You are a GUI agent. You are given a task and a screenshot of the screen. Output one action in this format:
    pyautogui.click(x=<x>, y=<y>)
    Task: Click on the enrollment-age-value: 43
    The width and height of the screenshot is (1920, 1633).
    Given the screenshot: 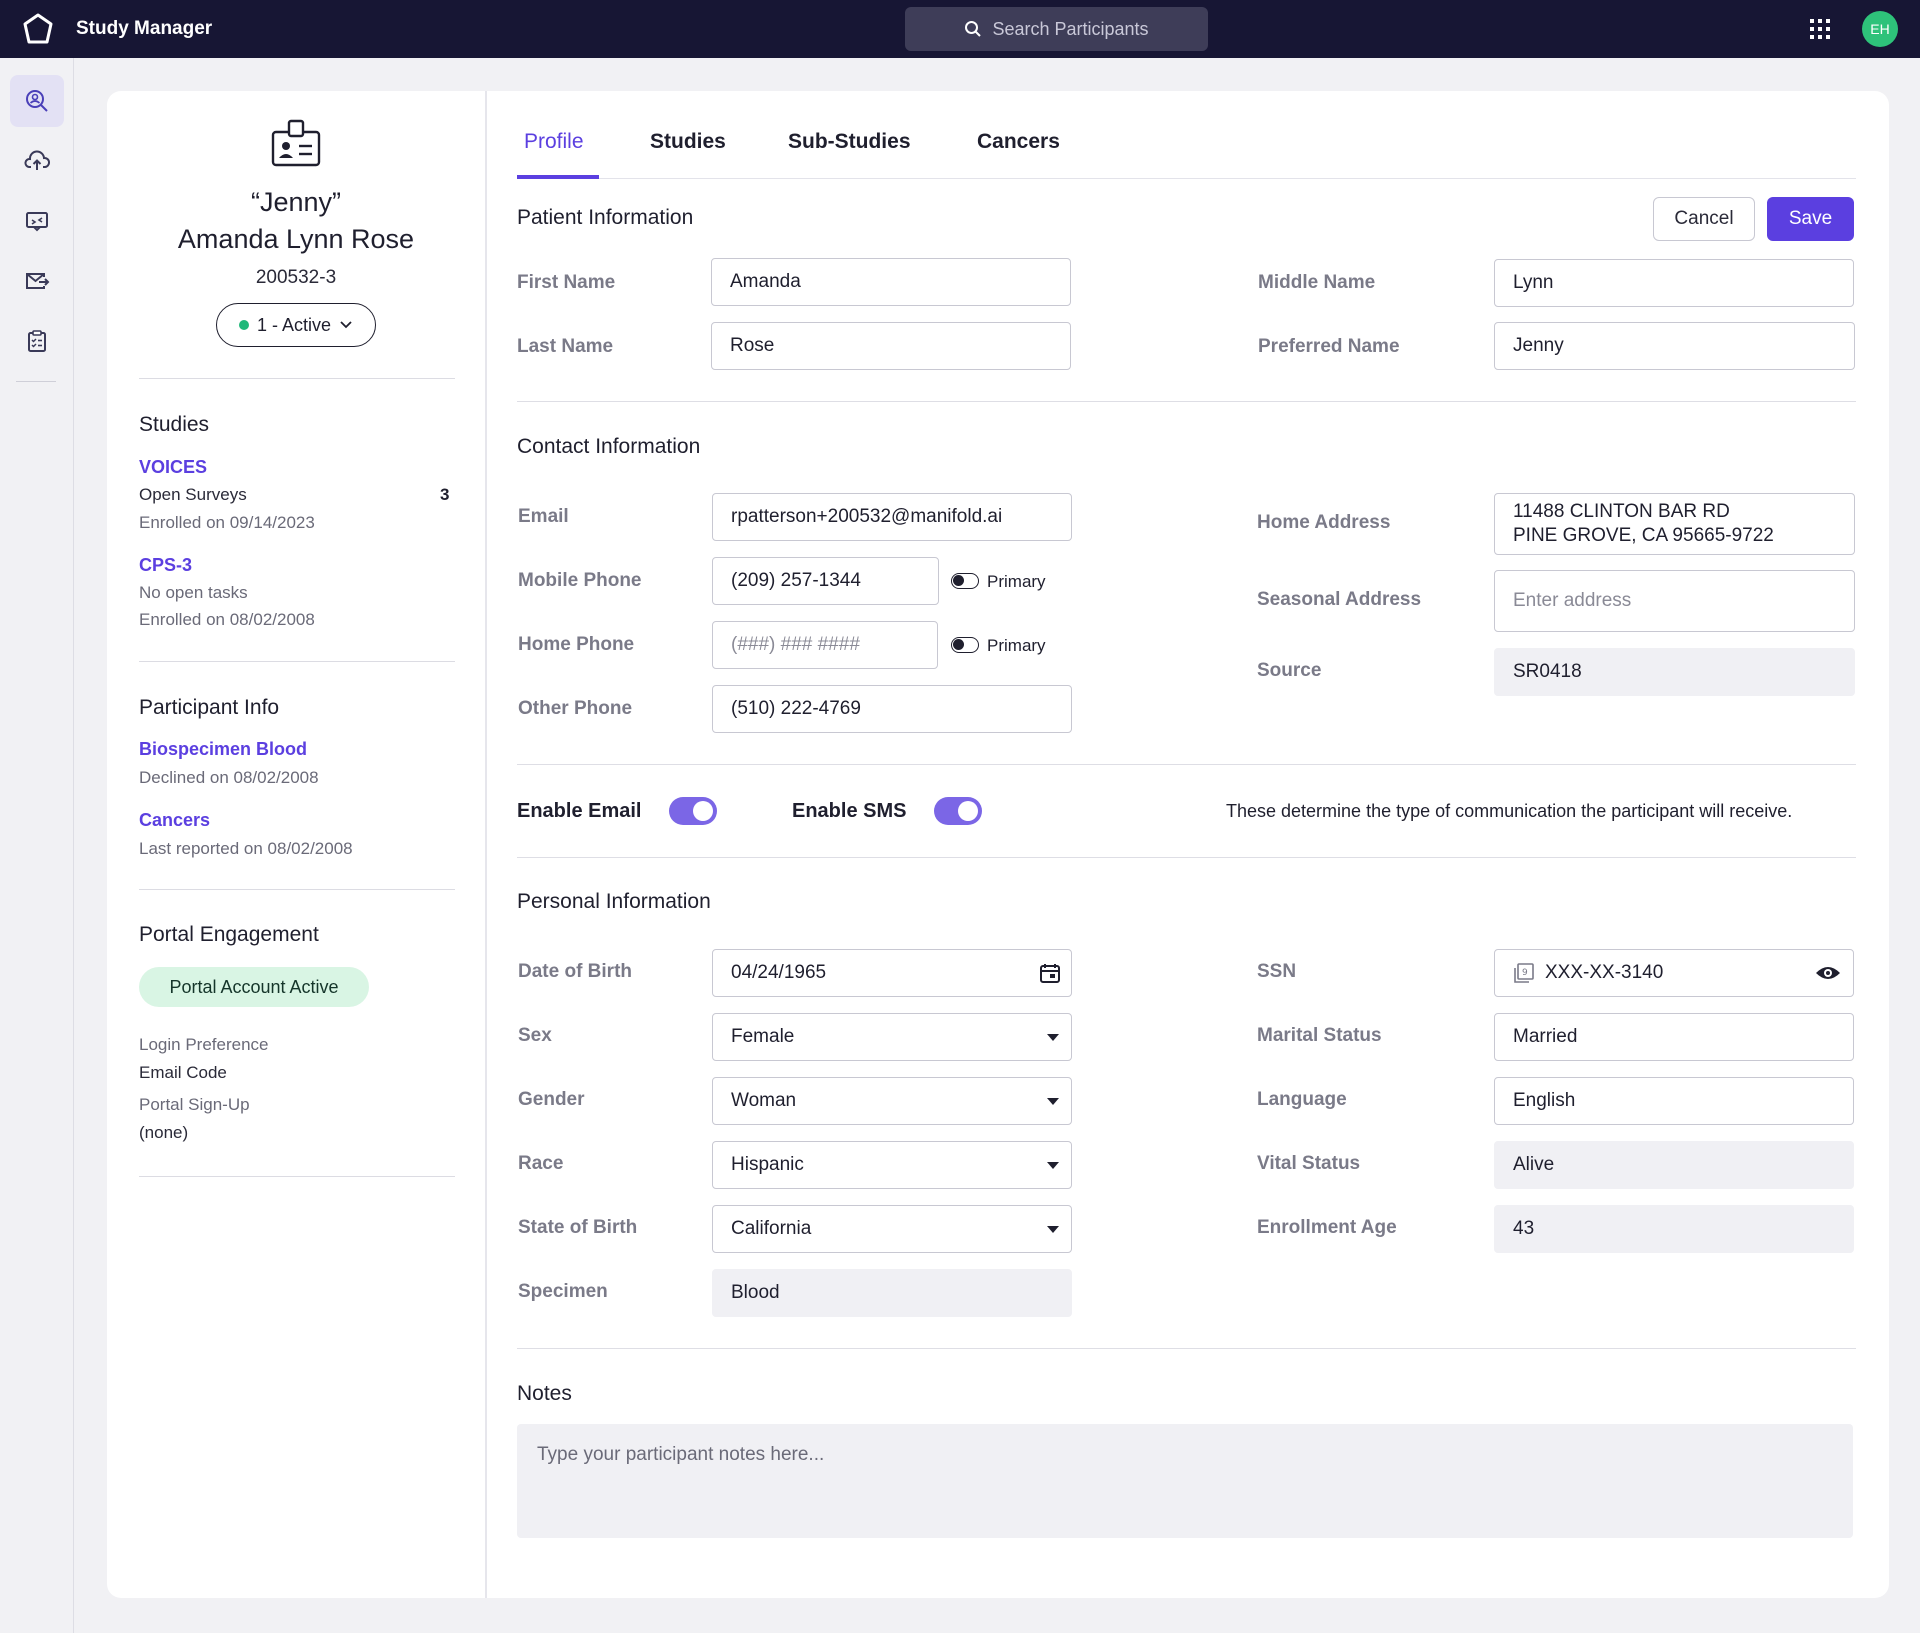 What is the action you would take?
    pyautogui.click(x=1674, y=1229)
    